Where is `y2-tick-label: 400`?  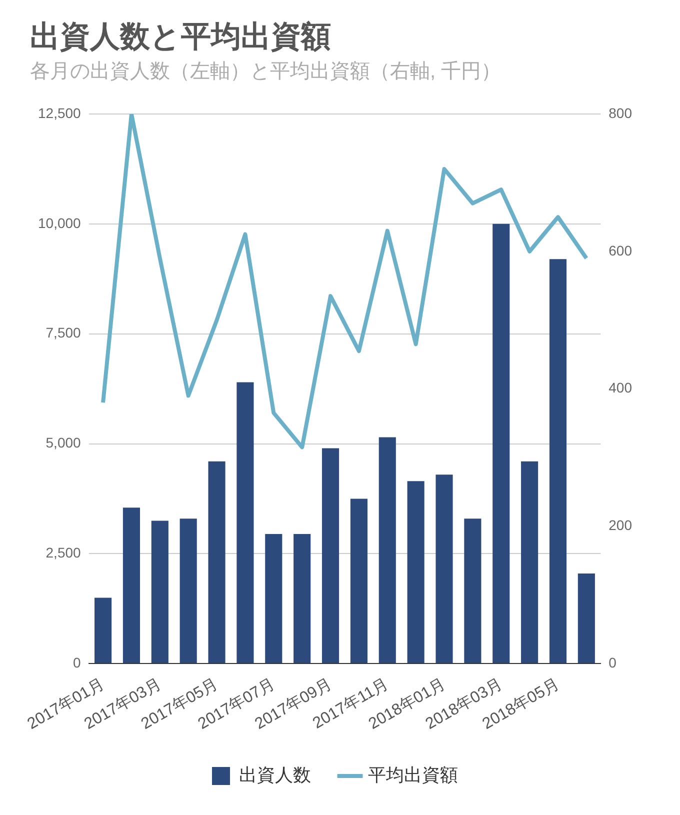 y2-tick-label: 400 is located at coordinates (620, 388).